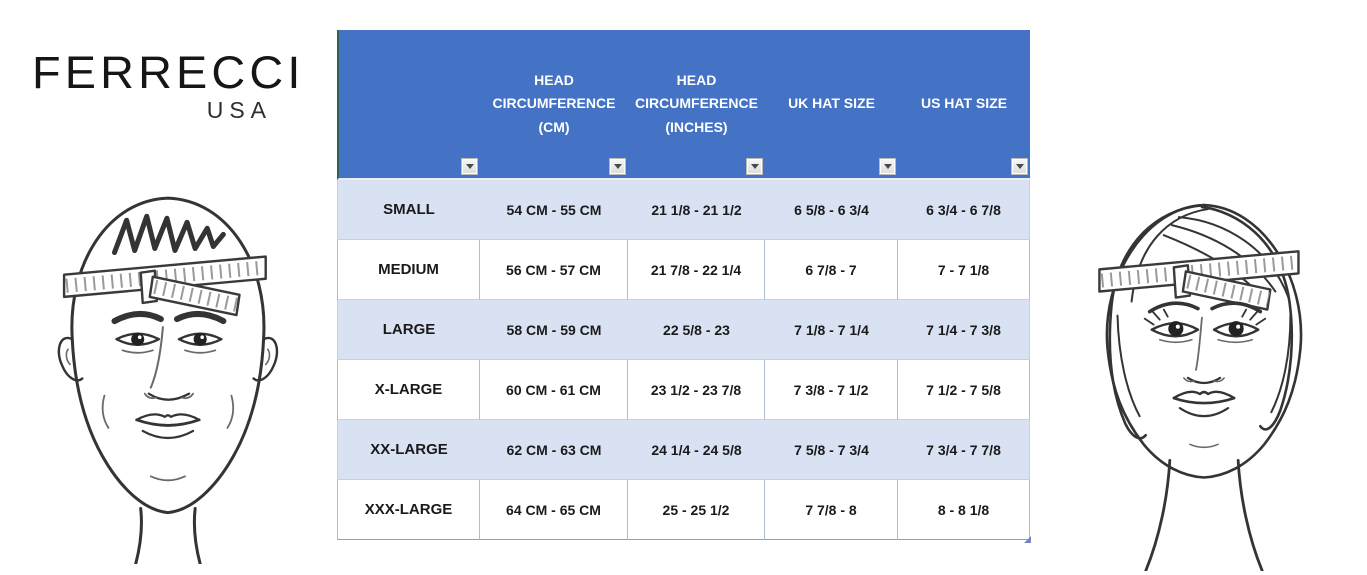  What do you see at coordinates (554, 126) in the screenshot?
I see `header-line: (CM)` at bounding box center [554, 126].